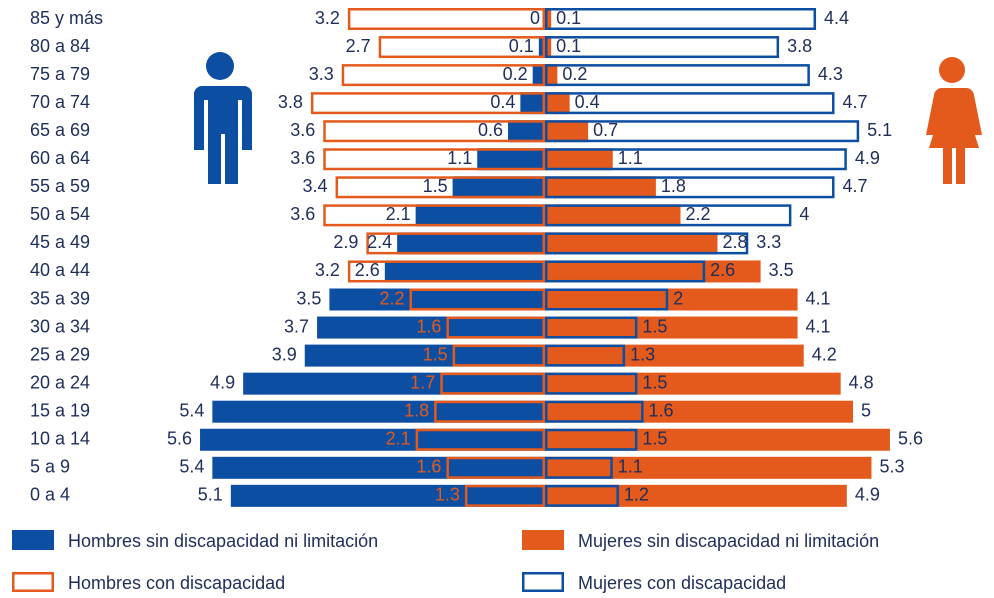 Image resolution: width=994 pixels, height=598 pixels. Describe the element at coordinates (60, 410) in the screenshot. I see `y-tick-label: 15 a 19` at that location.